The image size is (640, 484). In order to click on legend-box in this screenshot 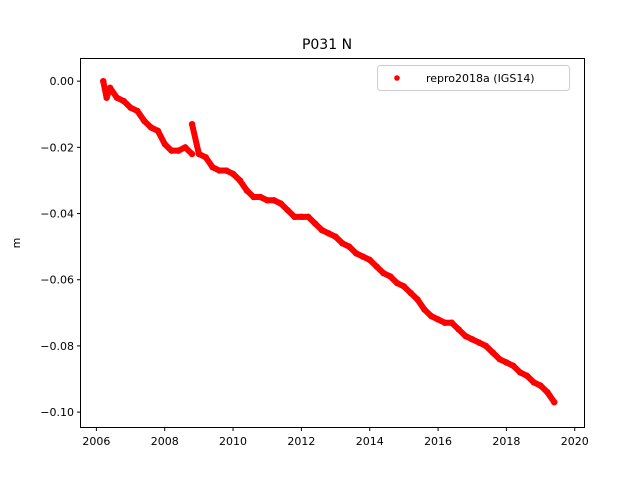, I will do `click(473, 78)`.